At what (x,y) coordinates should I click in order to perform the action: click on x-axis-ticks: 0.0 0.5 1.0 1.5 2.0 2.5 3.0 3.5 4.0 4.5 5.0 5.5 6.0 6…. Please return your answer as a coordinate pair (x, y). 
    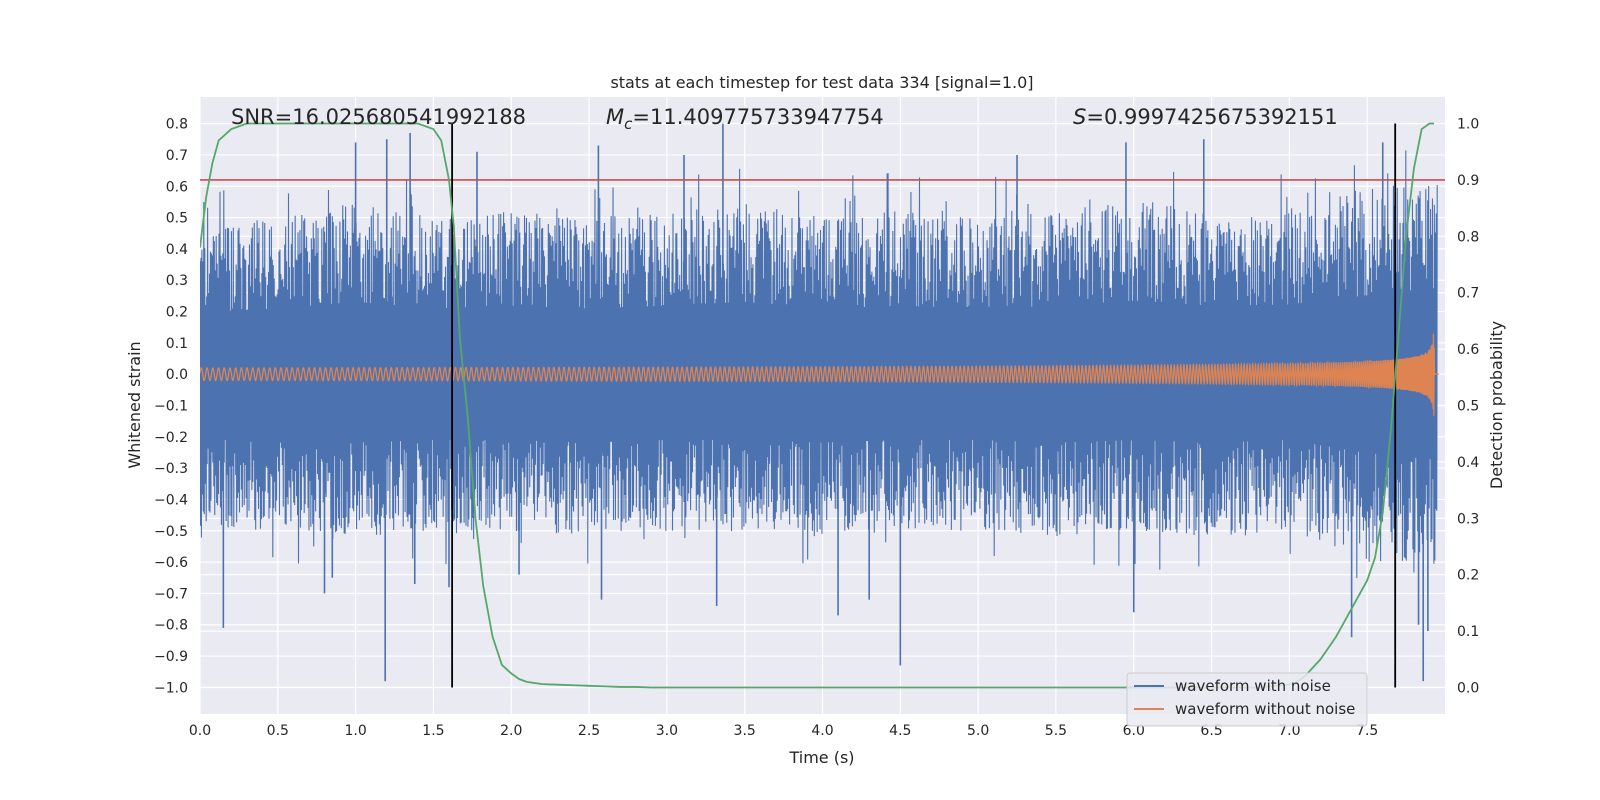
    Looking at the image, I should click on (783, 731).